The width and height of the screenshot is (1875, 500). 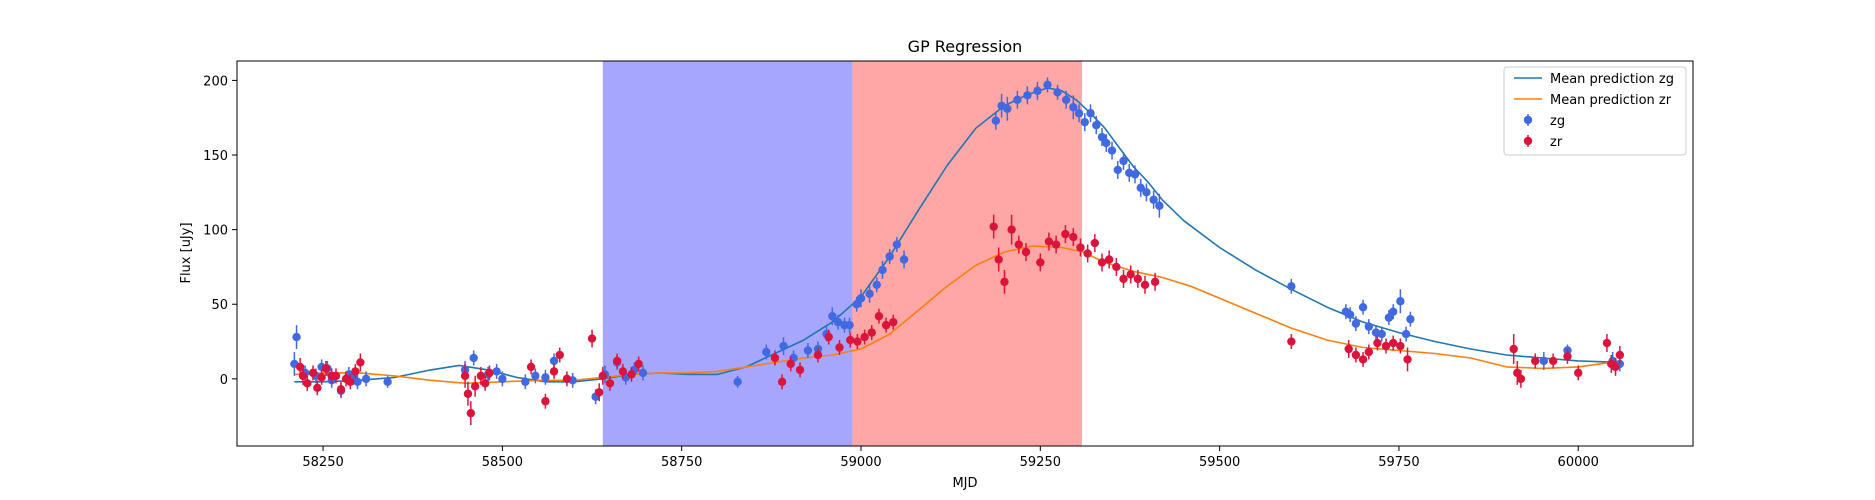 What do you see at coordinates (1612, 79) in the screenshot?
I see `legend-label: Mean prediction zg` at bounding box center [1612, 79].